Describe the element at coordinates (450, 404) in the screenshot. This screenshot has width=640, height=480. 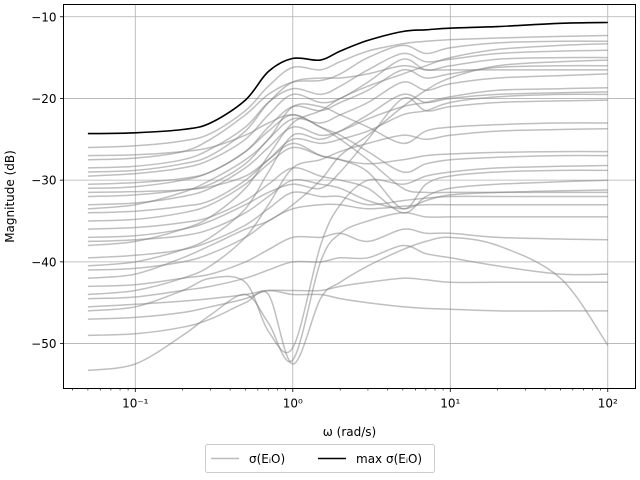
I see `x-tick-label: 10¹` at that location.